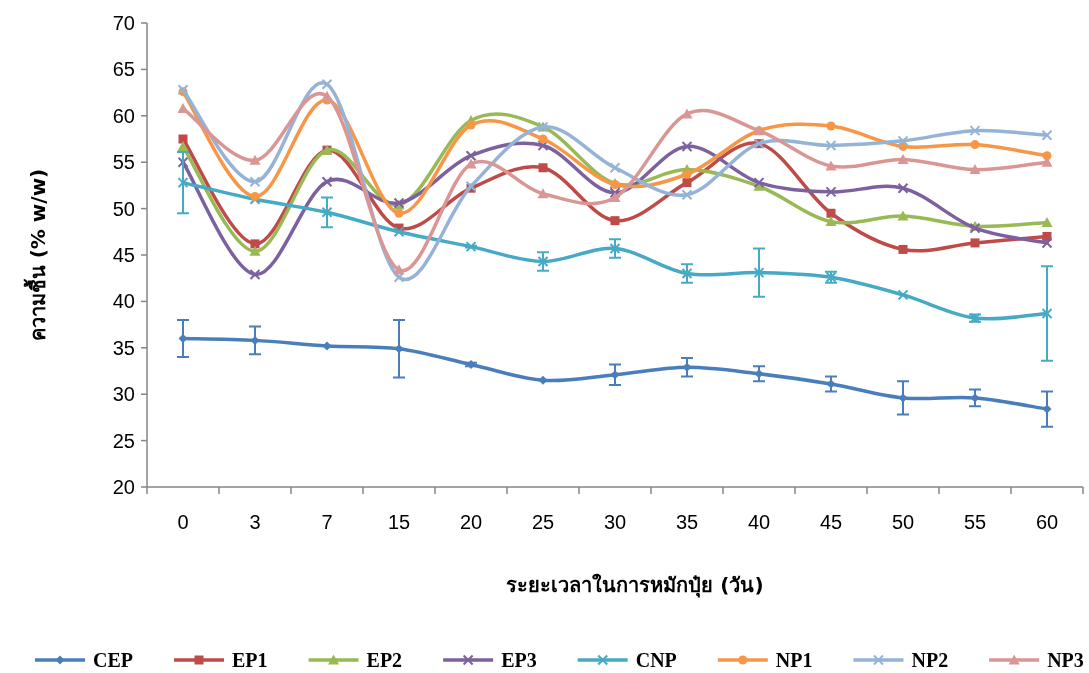 This screenshot has width=1089, height=673. What do you see at coordinates (975, 522) in the screenshot?
I see `x-tick-label: 55` at bounding box center [975, 522].